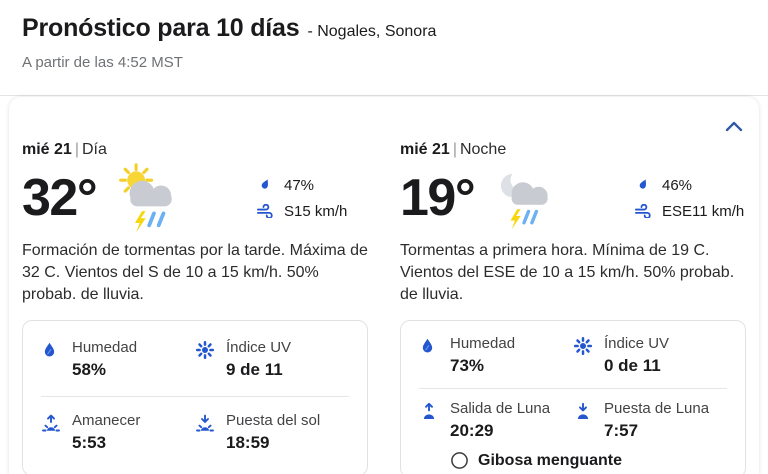  I want to click on metric-label: Salida de Luna, so click(500, 408).